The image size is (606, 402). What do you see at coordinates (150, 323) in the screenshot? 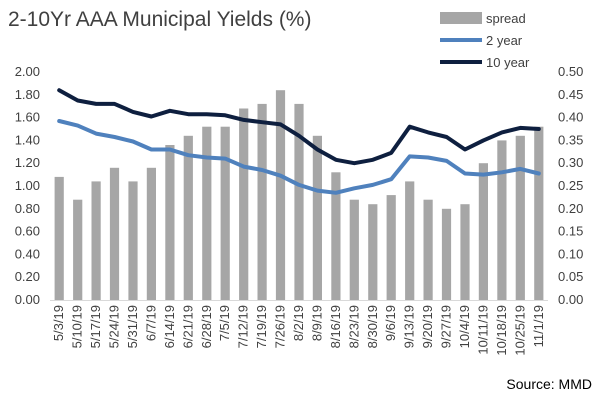
I see `x-axis-tick-label: 6/7/19` at bounding box center [150, 323].